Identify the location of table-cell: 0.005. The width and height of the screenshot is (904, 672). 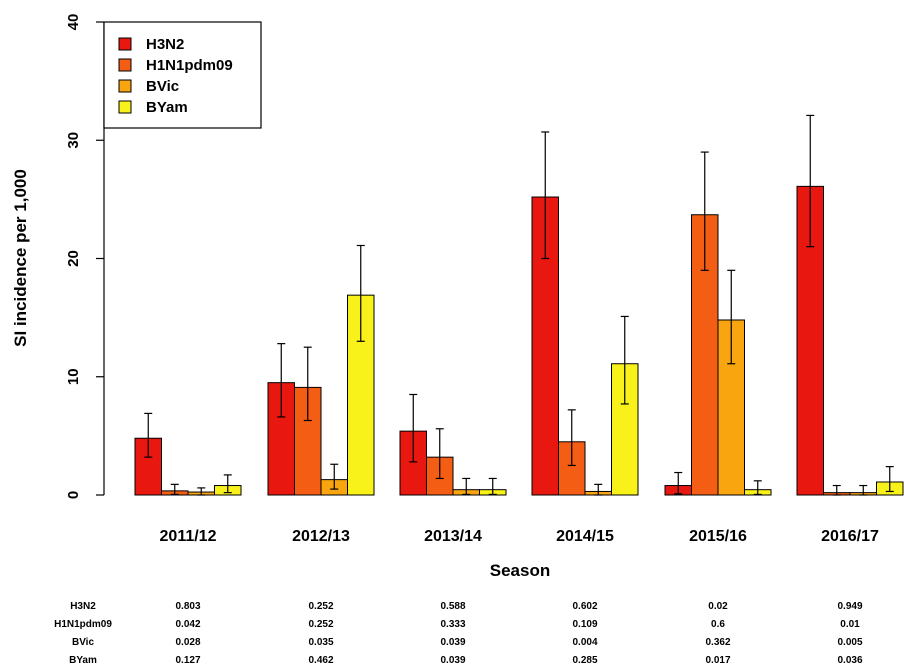
(849, 642).